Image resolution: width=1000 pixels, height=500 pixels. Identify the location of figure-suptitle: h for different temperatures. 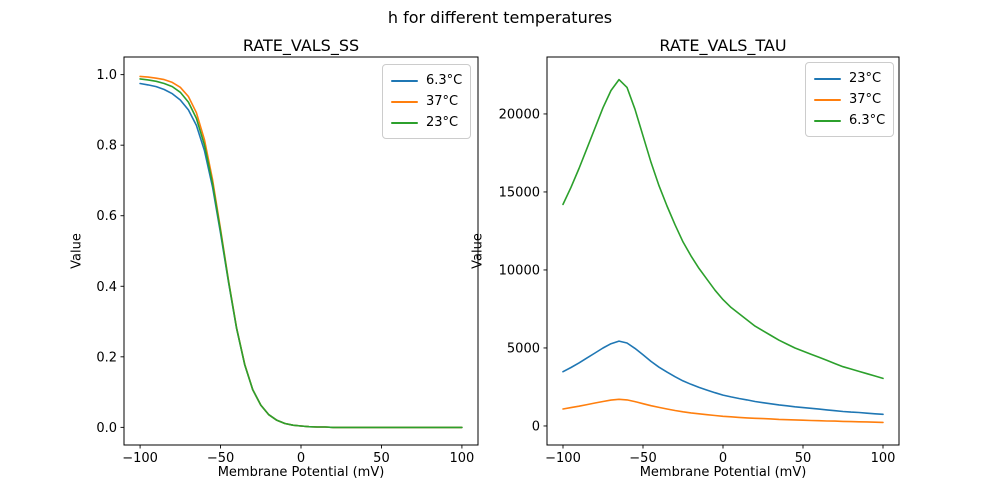
(500, 17).